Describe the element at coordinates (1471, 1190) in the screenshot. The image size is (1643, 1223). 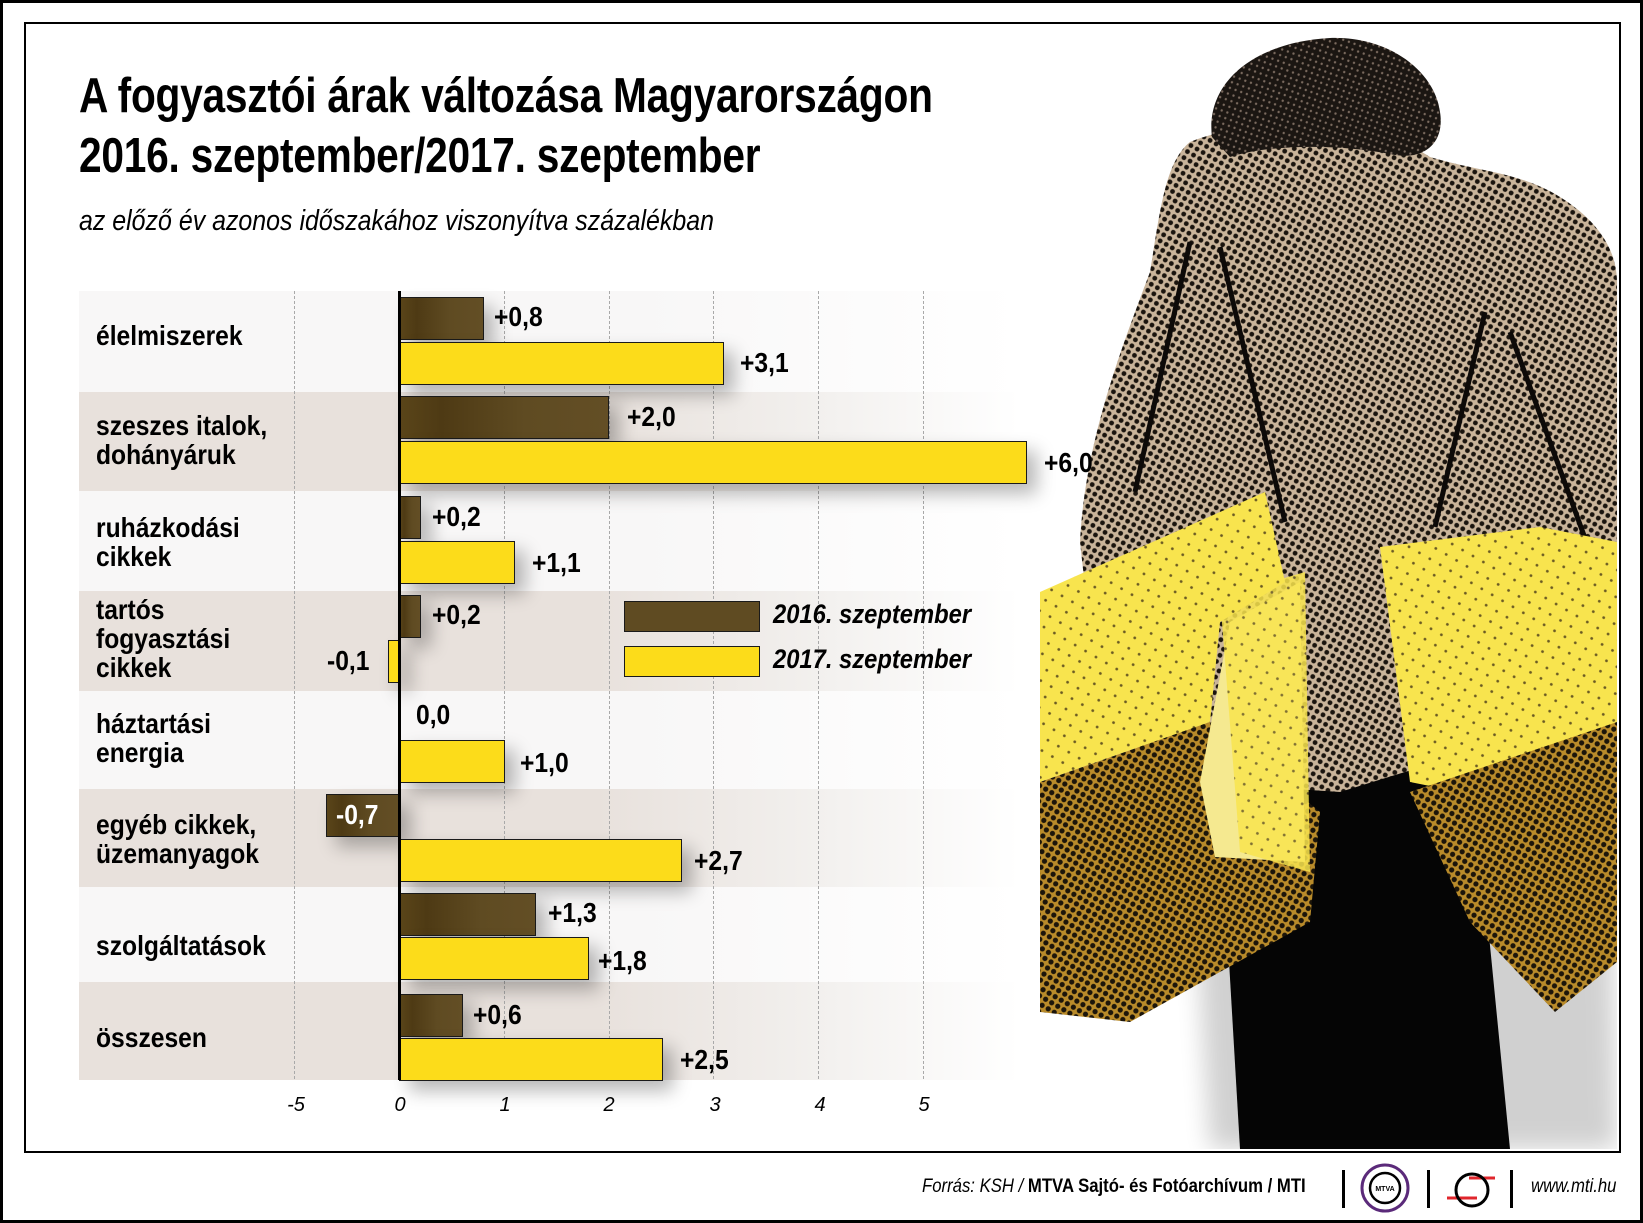
I see `mti-logo-icon` at that location.